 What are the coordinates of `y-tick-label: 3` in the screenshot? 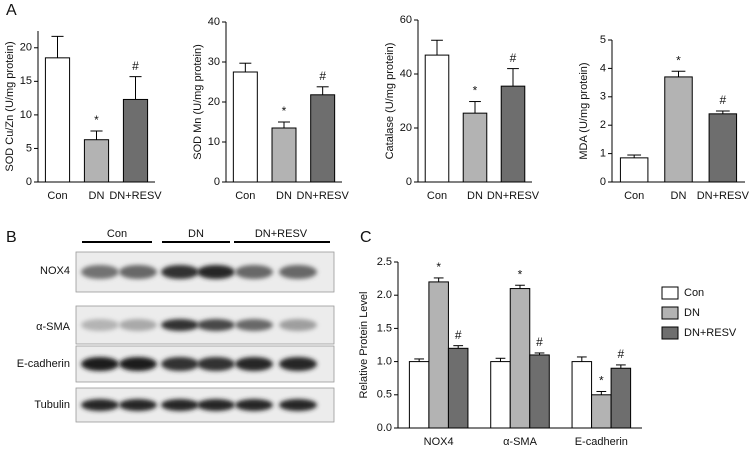 It's located at (603, 97).